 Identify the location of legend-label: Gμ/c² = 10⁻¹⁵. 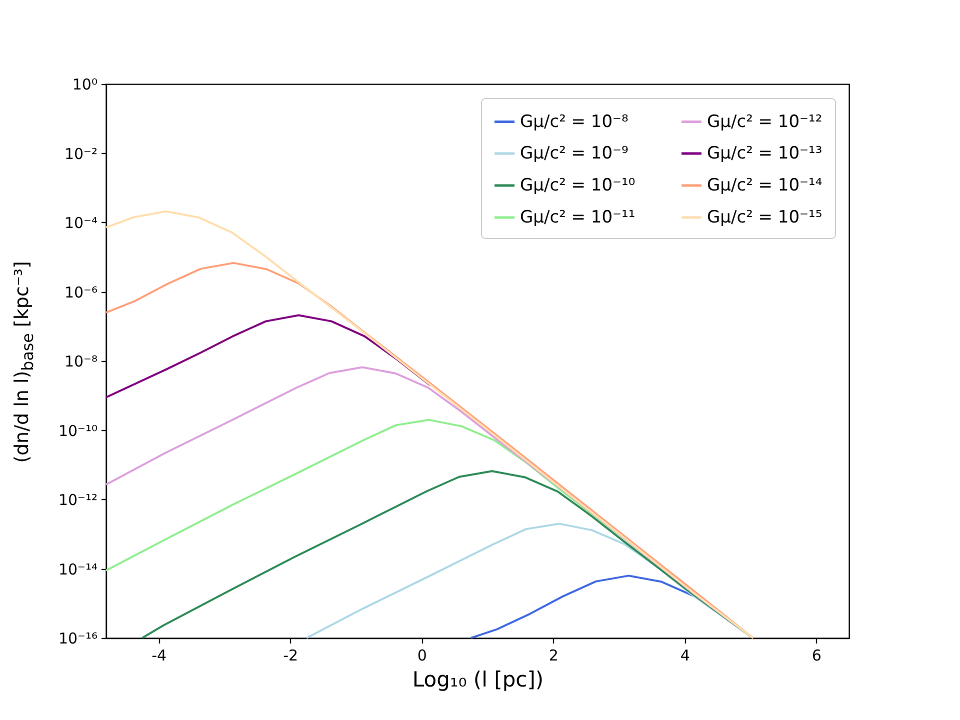
(764, 218).